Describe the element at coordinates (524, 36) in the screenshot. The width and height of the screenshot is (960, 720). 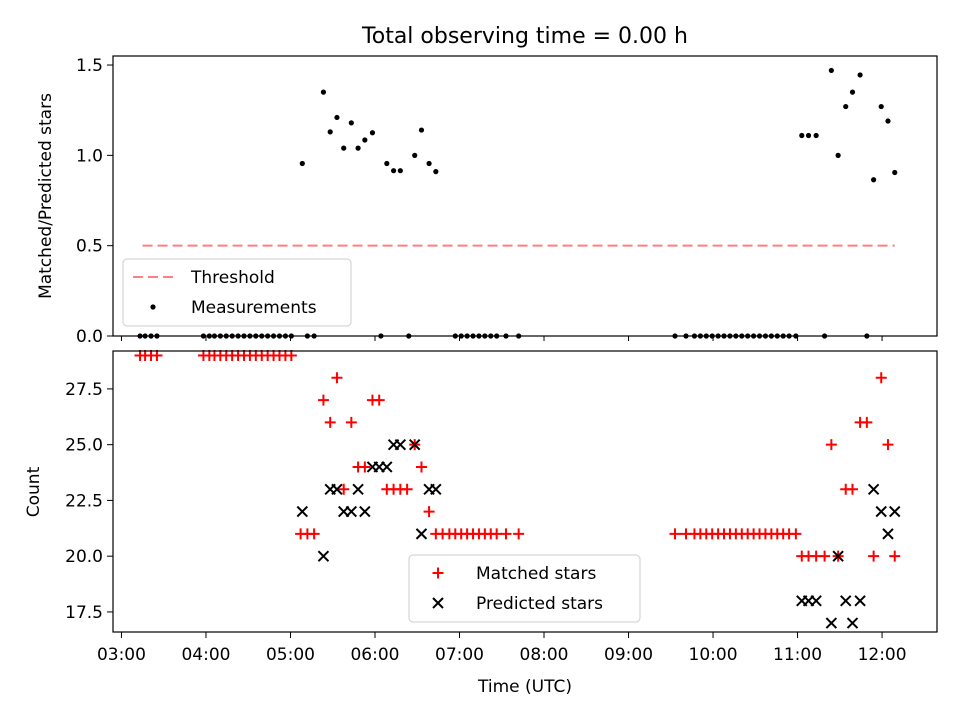
I see `chart-title: Total observing time = 0.00 h` at that location.